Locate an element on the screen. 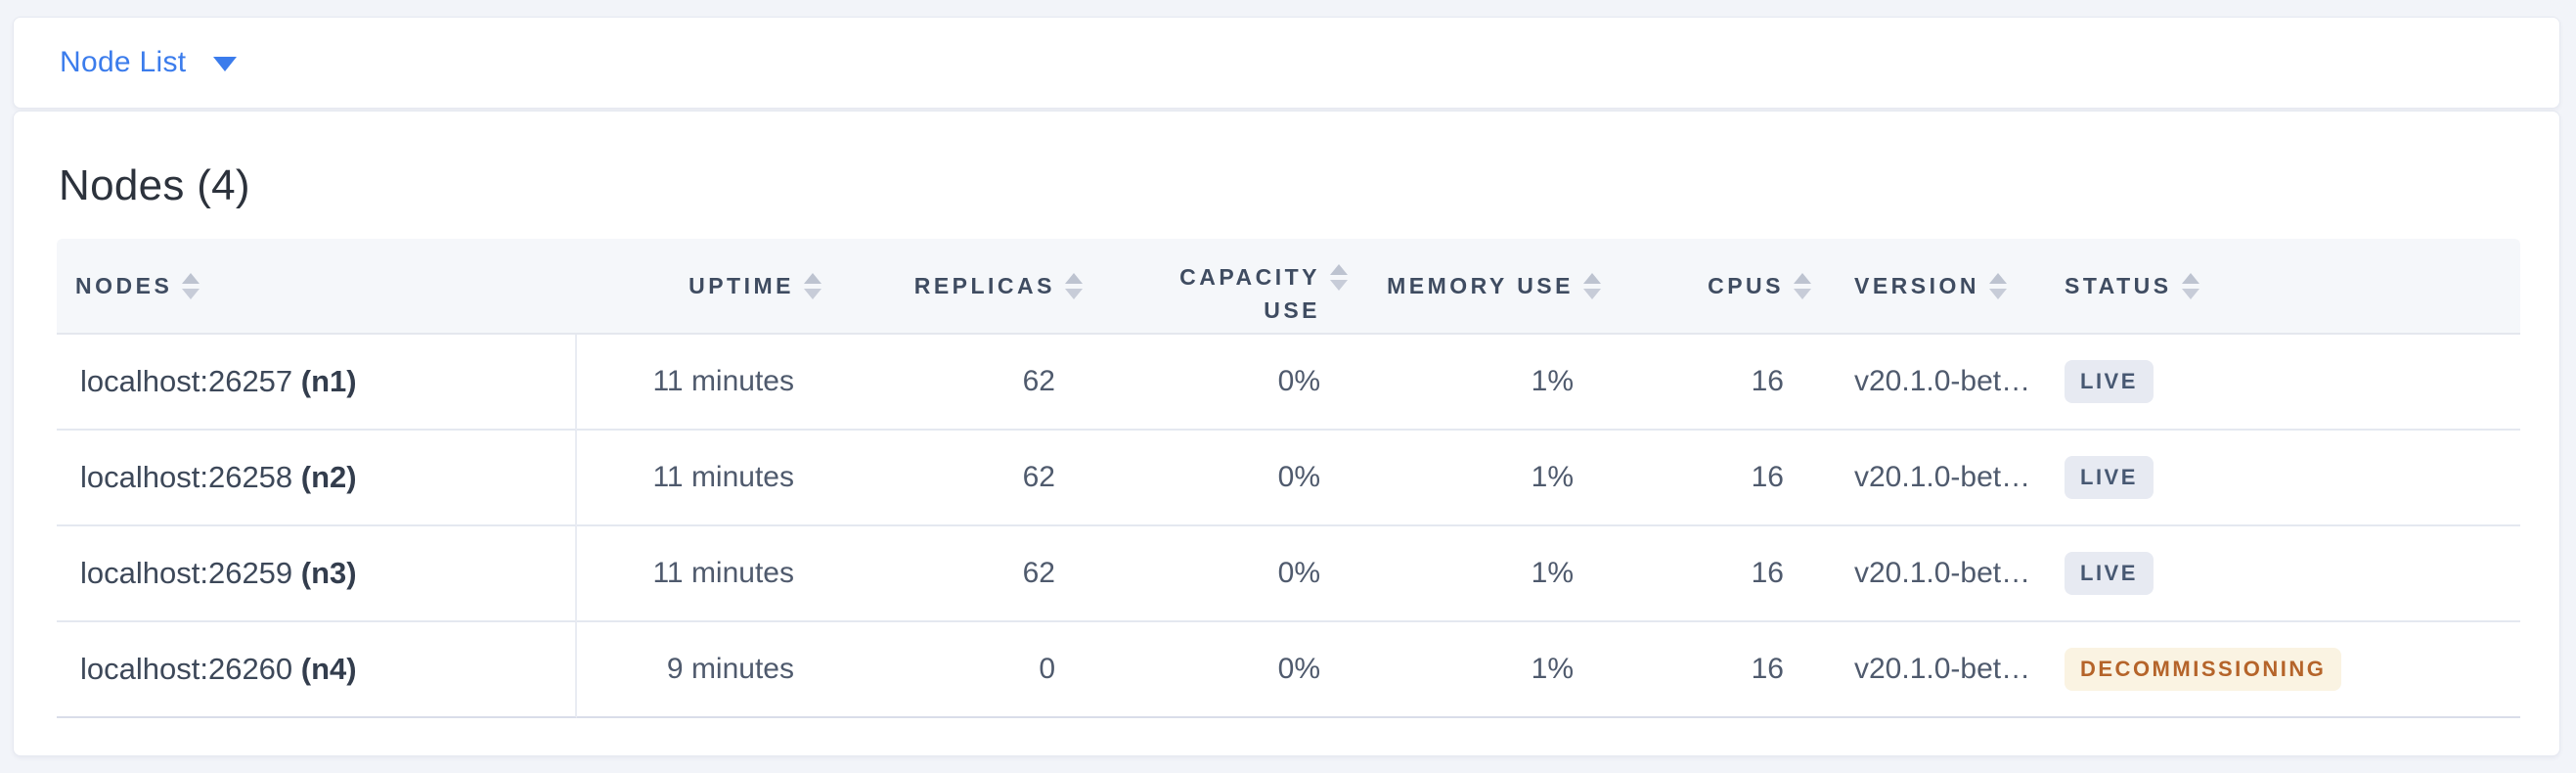 This screenshot has width=2576, height=773. node-address-cell: localhost:26259 (n3) is located at coordinates (317, 574).